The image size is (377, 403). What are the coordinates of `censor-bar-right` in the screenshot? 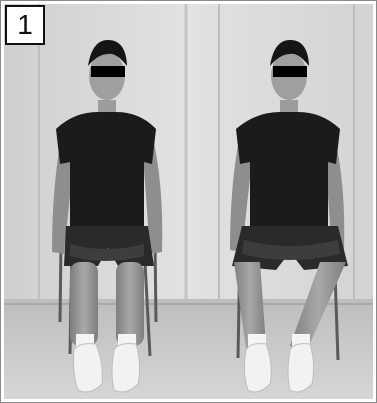 It's located at (290, 71).